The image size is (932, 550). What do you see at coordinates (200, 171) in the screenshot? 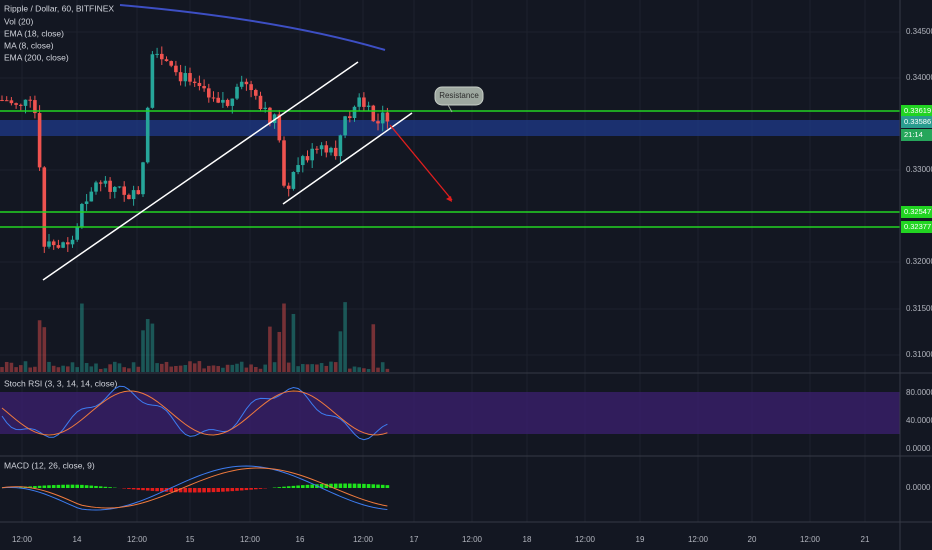
I see `trendline` at bounding box center [200, 171].